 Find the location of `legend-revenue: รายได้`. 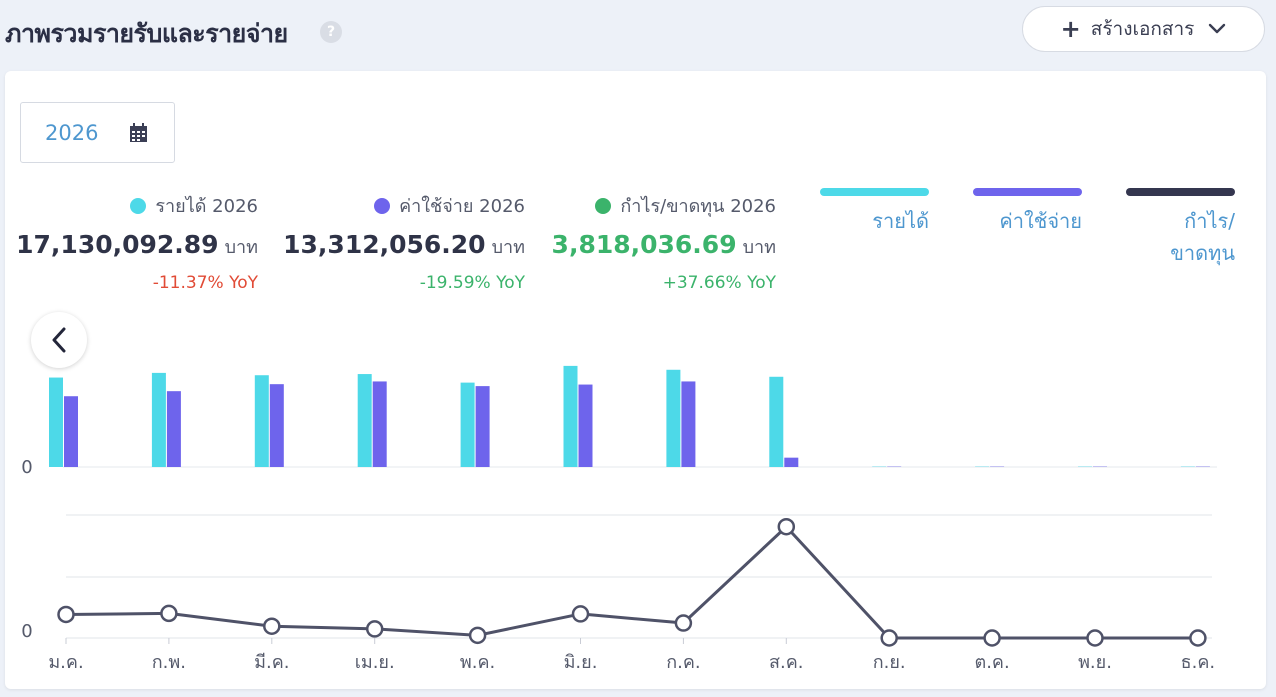

legend-revenue: รายได้ is located at coordinates (874, 212).